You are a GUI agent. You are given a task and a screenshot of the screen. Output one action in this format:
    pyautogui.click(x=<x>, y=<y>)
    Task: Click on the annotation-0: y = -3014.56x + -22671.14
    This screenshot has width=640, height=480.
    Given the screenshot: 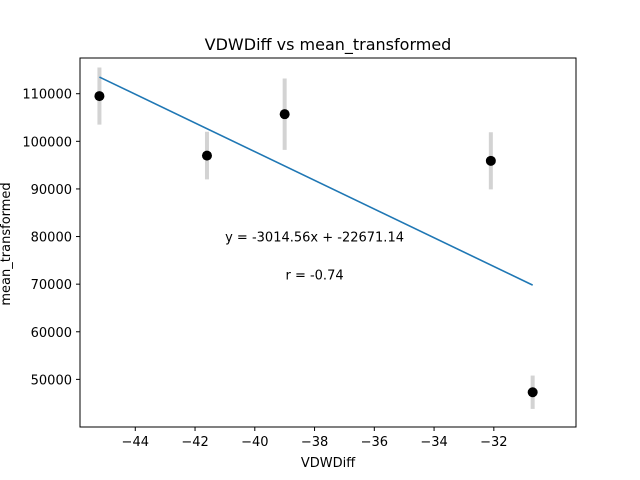 What is the action you would take?
    pyautogui.click(x=314, y=237)
    